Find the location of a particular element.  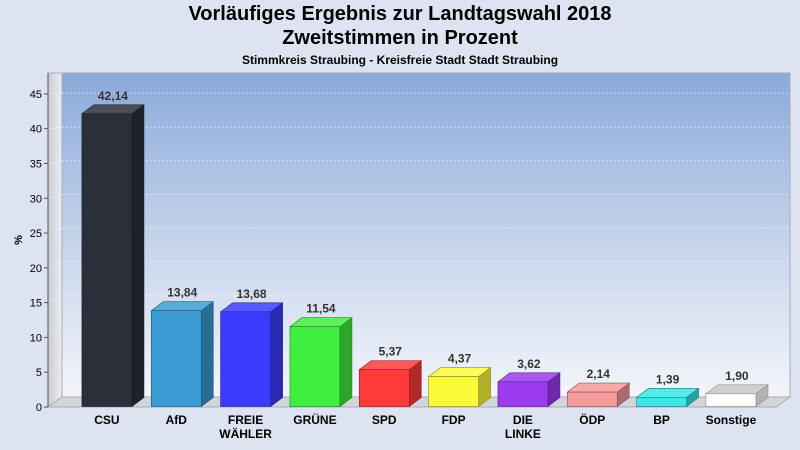

bar-value-label: 42,14 is located at coordinates (113, 96).